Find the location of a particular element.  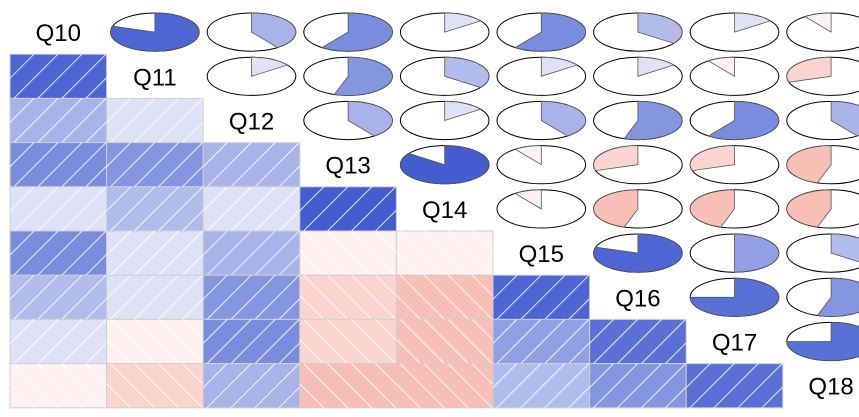

shade-cell is located at coordinates (251, 165).